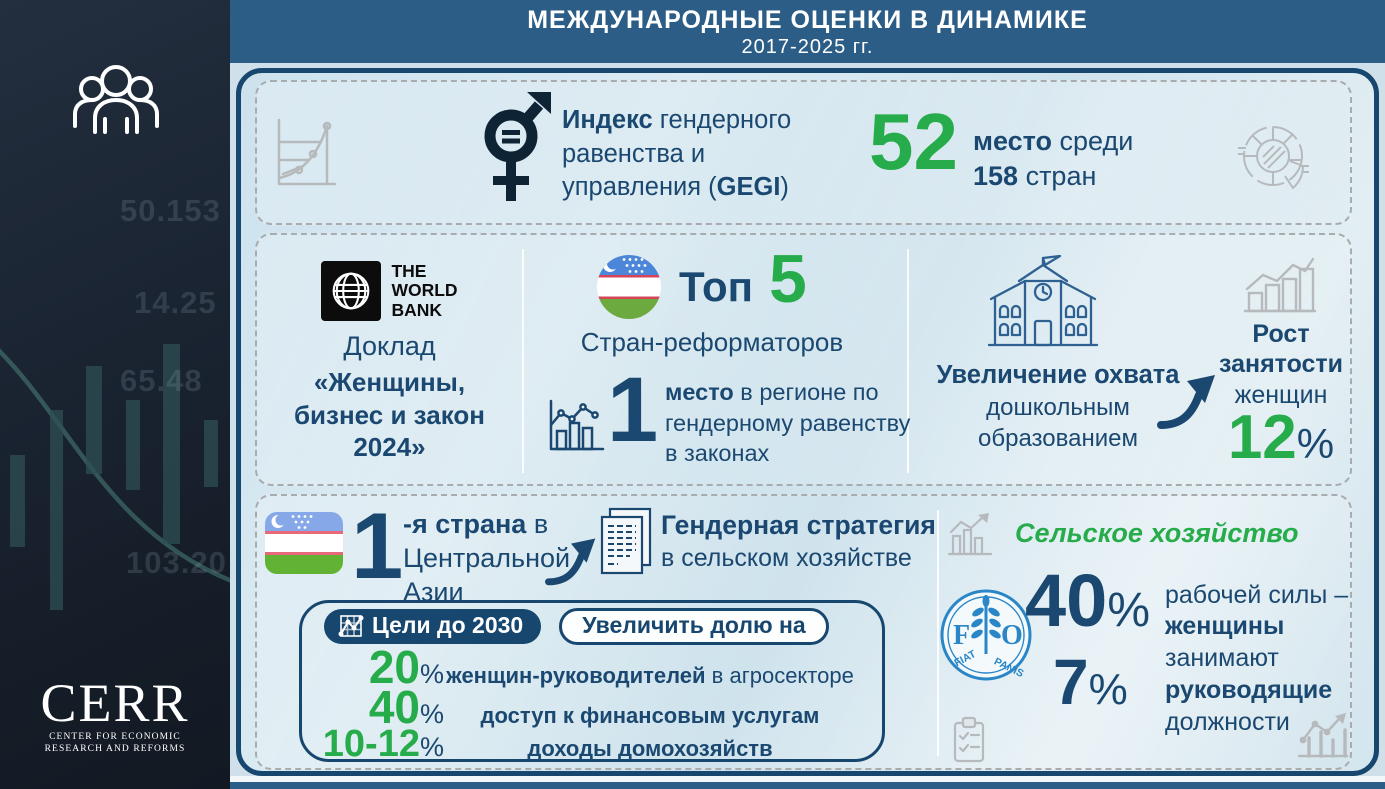 The image size is (1385, 789). What do you see at coordinates (1090, 682) in the screenshot?
I see `leadership-value: 7%` at bounding box center [1090, 682].